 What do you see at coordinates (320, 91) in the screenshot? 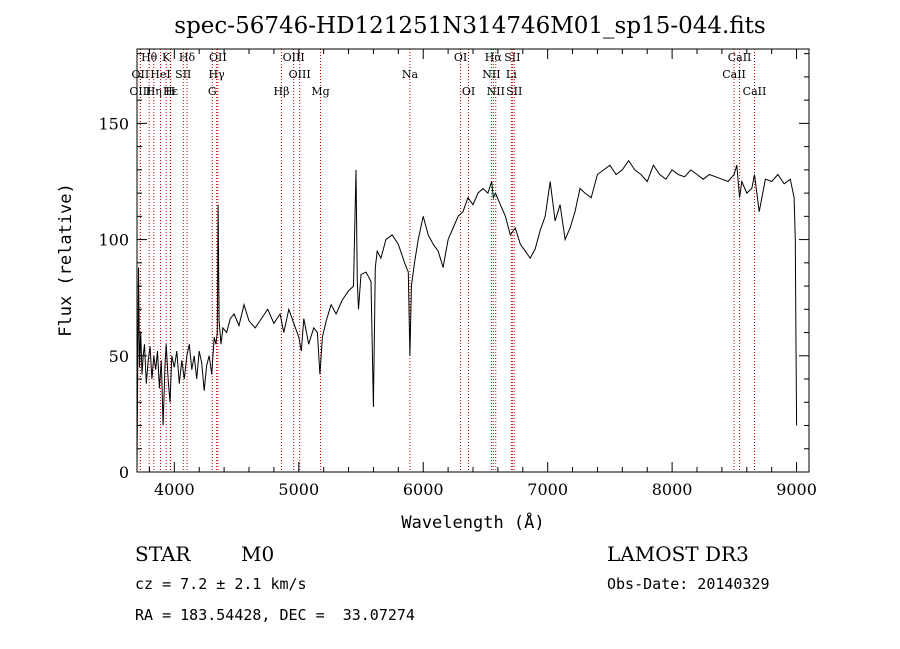
I see `spectral-marker-label: Mg` at bounding box center [320, 91].